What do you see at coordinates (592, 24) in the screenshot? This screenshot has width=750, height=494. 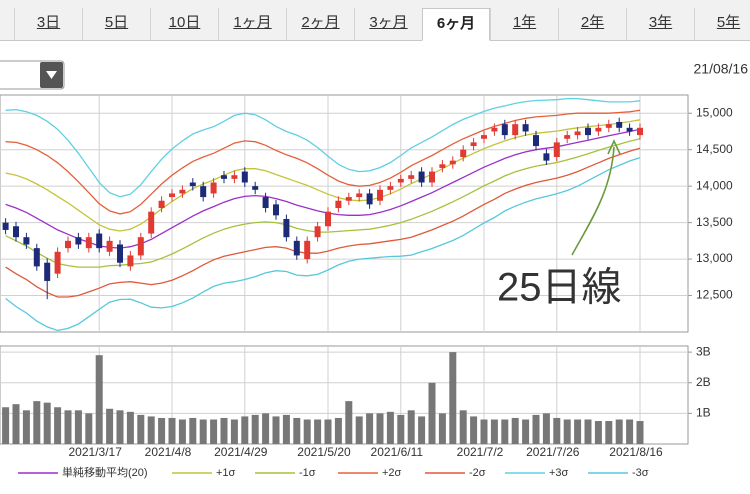 I see `period-tab: 2年` at bounding box center [592, 24].